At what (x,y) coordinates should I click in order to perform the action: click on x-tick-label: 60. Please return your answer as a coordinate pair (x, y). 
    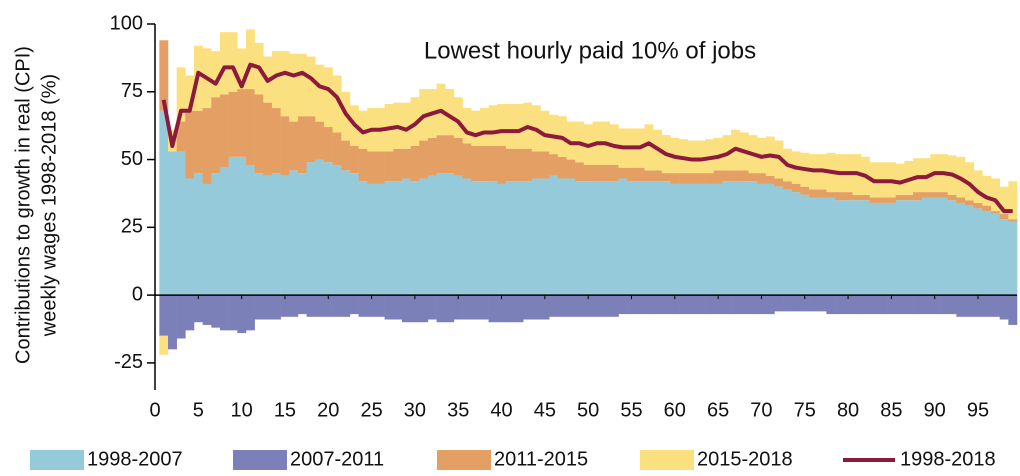
    Looking at the image, I should click on (675, 410).